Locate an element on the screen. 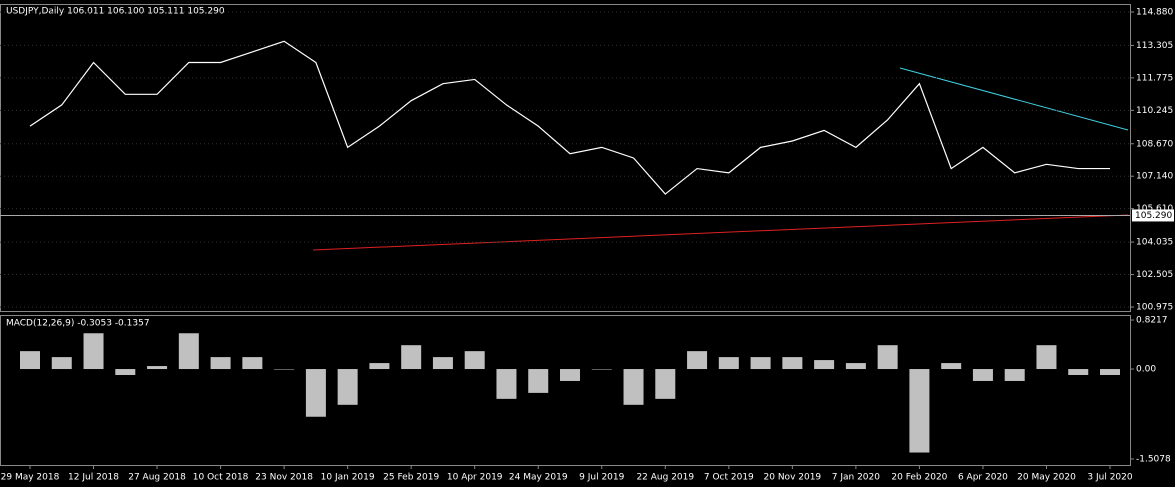 The height and width of the screenshot is (487, 1175). x-tick-label: 9 Jul 2019 is located at coordinates (601, 478).